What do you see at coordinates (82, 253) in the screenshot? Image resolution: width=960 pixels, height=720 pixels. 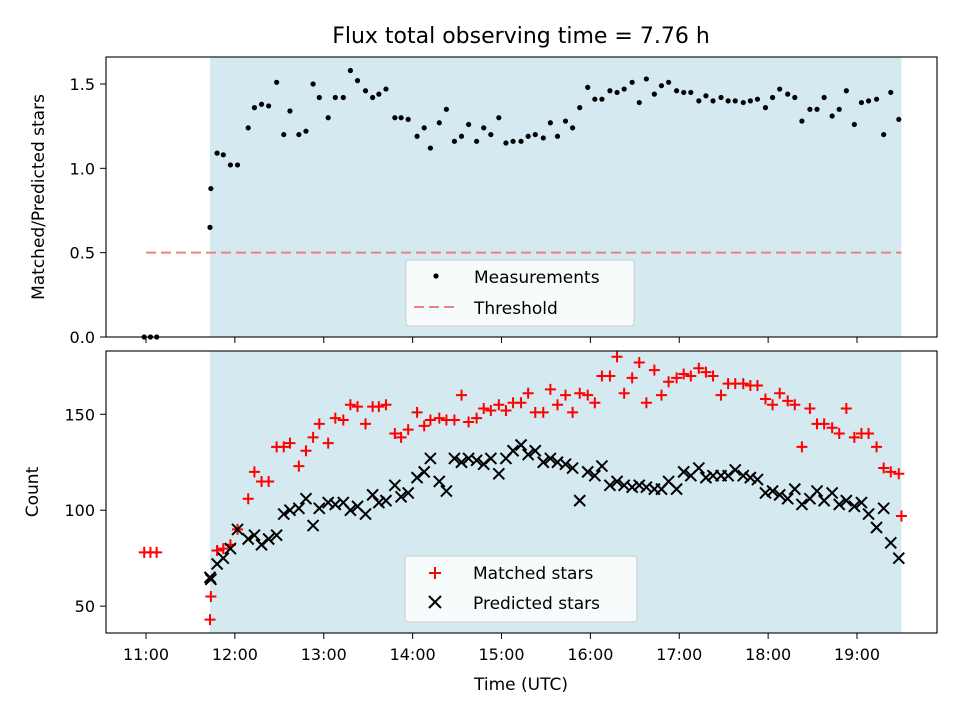 I see `top-y-tick-label: 0.5` at bounding box center [82, 253].